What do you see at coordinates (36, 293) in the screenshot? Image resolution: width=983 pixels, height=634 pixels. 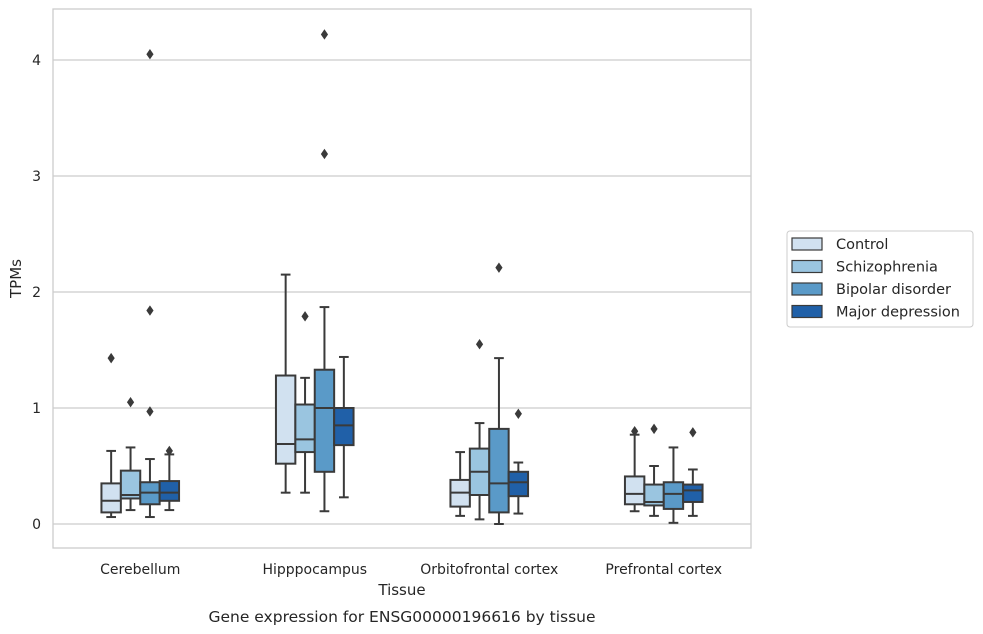 I see `y-tick-label: 2` at bounding box center [36, 293].